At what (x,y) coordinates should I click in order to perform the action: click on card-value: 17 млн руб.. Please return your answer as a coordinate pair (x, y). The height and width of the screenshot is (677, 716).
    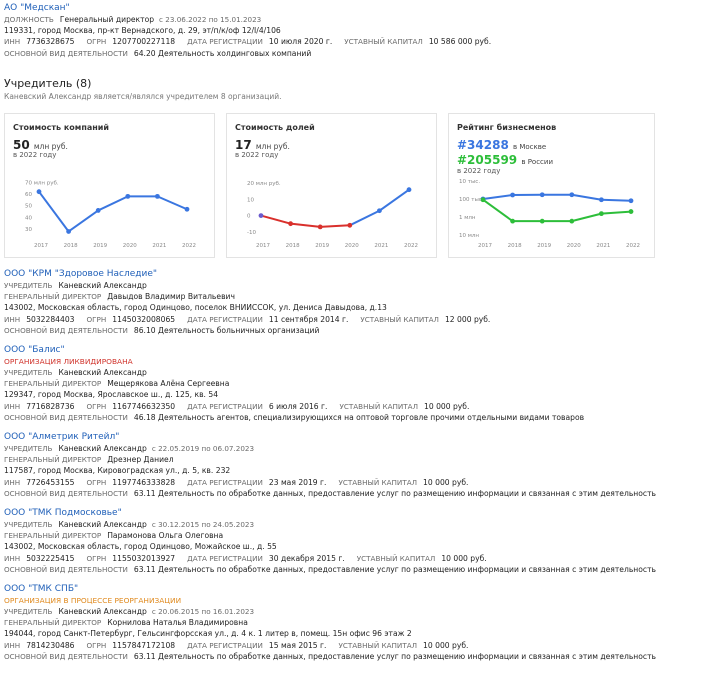
    Looking at the image, I should click on (262, 145).